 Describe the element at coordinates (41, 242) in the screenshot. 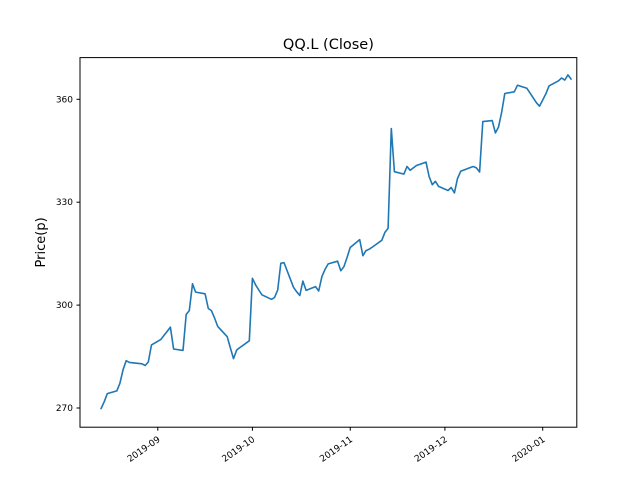

I see `y-axis-label: Price(p)` at that location.